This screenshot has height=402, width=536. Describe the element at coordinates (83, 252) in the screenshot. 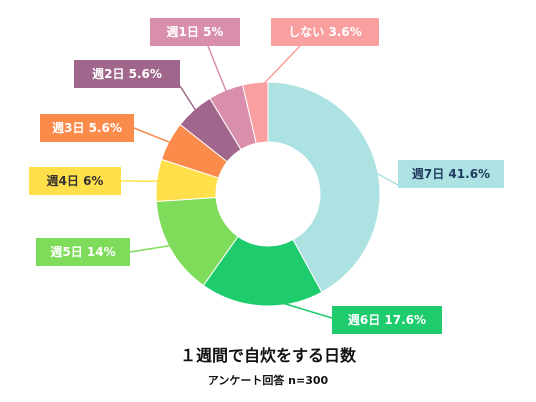

I see `slice-label: 週5日 14%` at that location.